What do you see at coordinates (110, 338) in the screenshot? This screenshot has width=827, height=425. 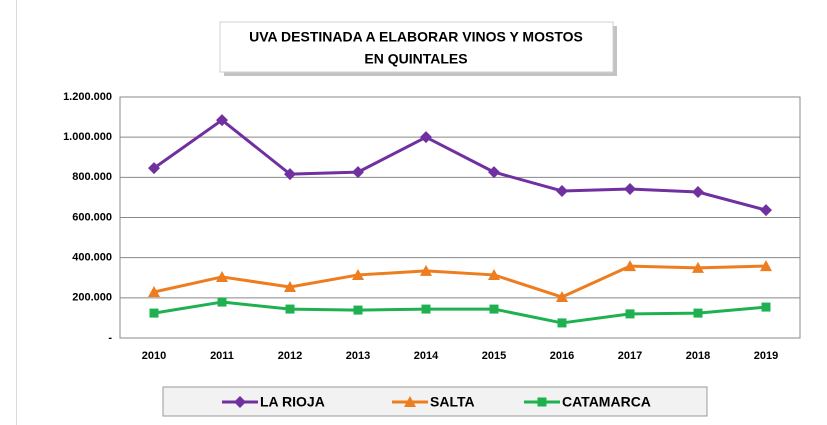 I see `y-tick-label: -` at bounding box center [110, 338].